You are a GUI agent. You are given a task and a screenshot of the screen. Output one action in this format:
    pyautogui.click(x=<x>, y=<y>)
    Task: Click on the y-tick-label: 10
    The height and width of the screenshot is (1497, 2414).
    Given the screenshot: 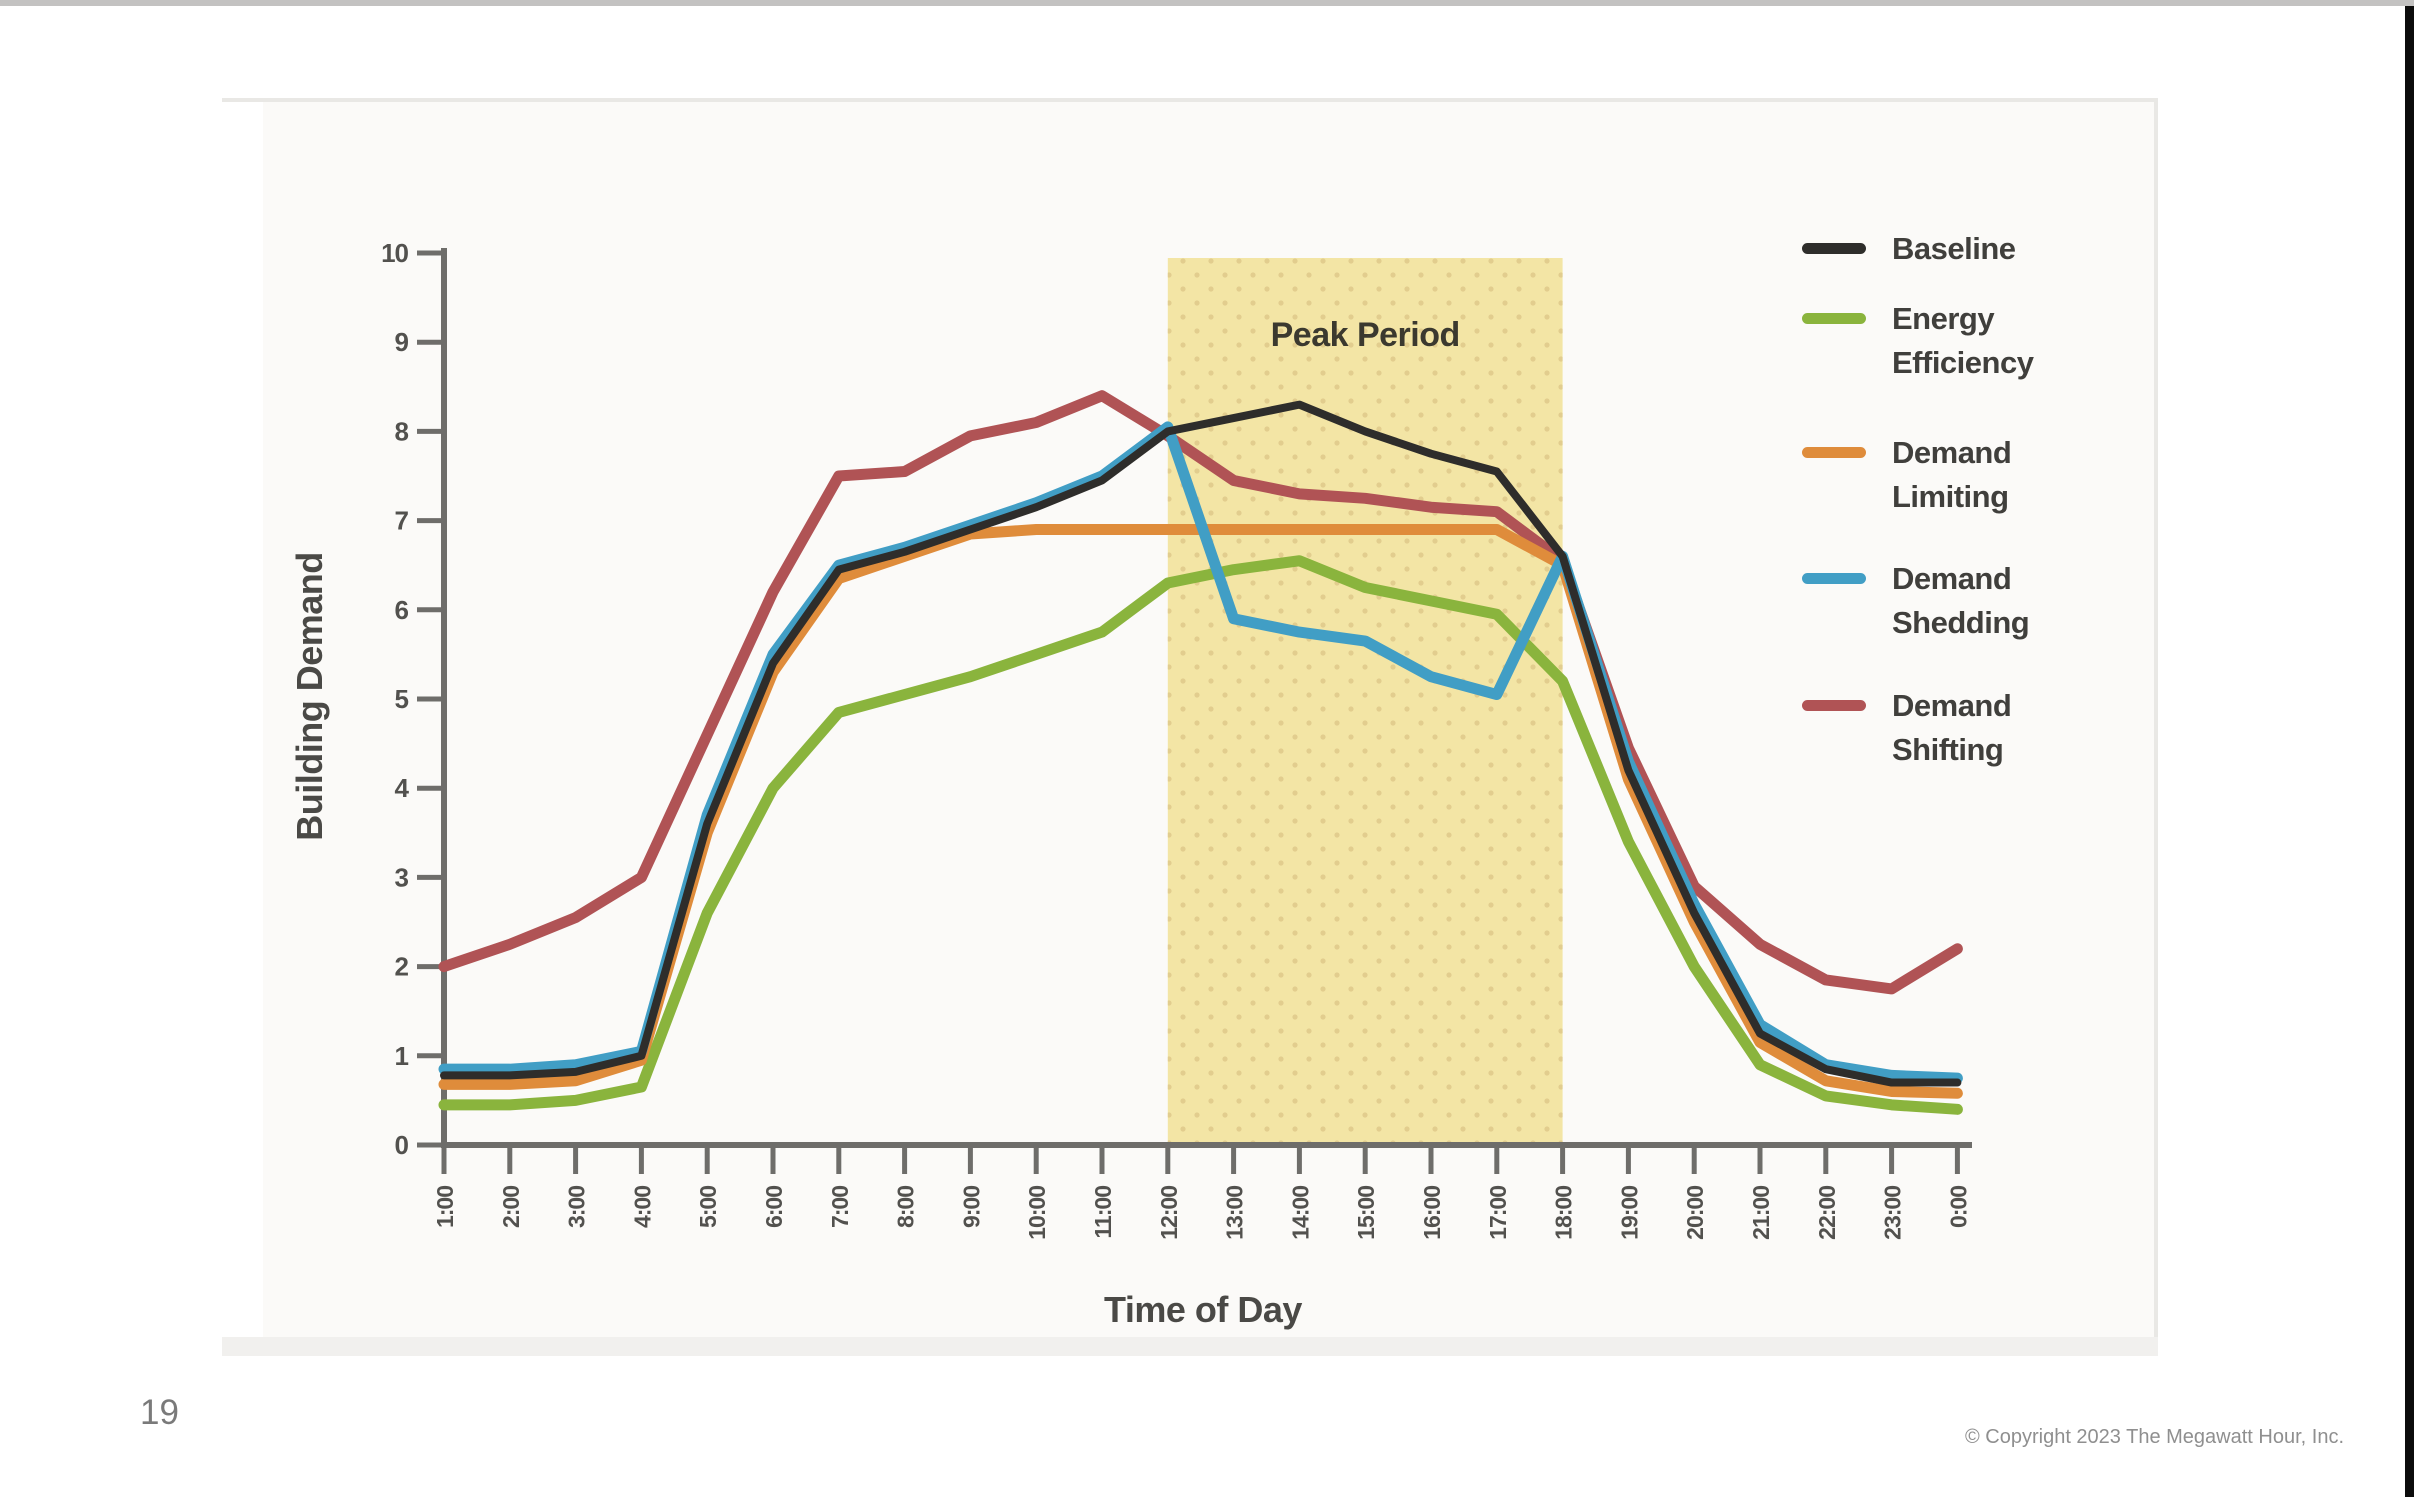 What is the action you would take?
    pyautogui.click(x=394, y=253)
    